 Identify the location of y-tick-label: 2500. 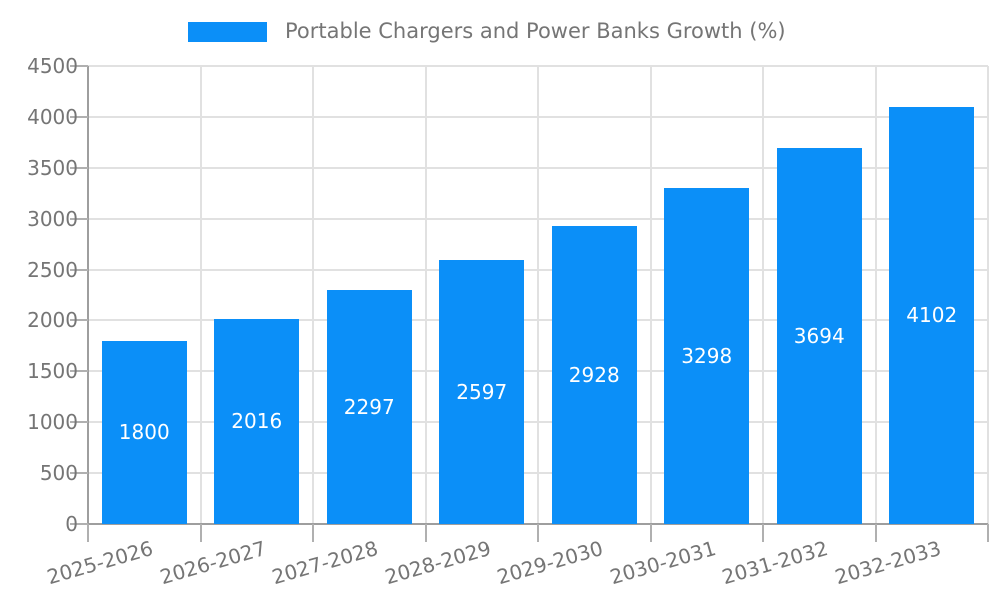
(52, 269).